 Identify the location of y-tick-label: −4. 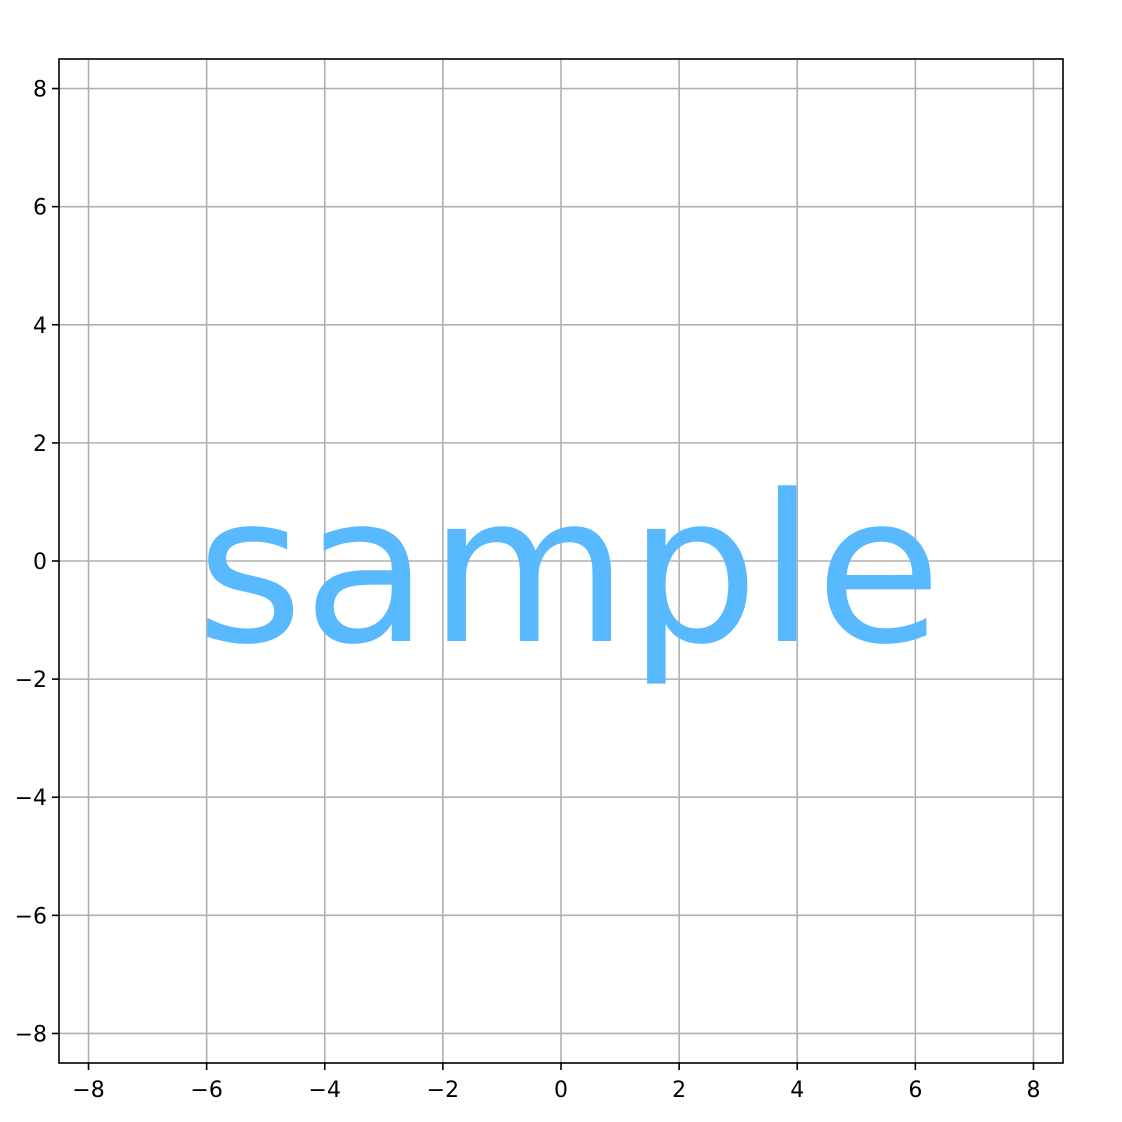
(31, 798).